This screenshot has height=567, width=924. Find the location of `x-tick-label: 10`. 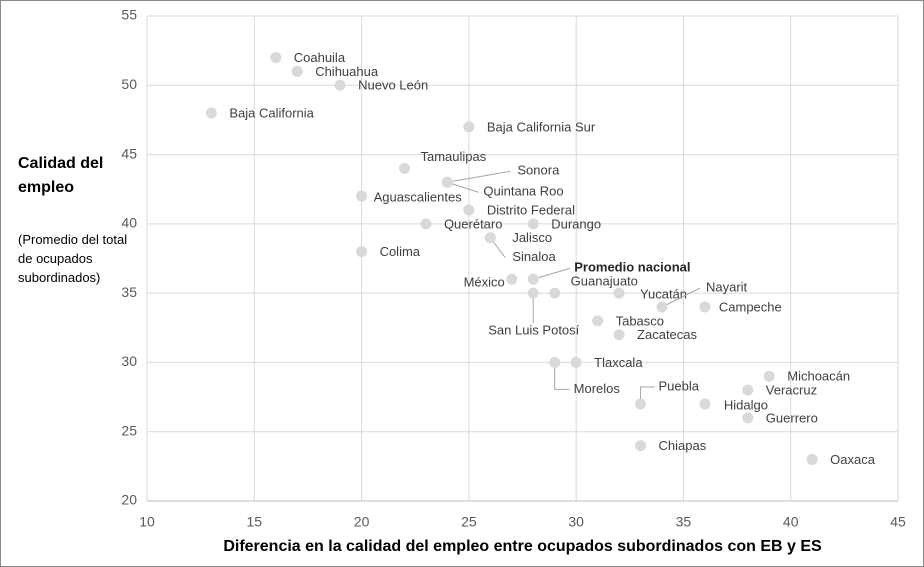

x-tick-label: 10 is located at coordinates (147, 522).